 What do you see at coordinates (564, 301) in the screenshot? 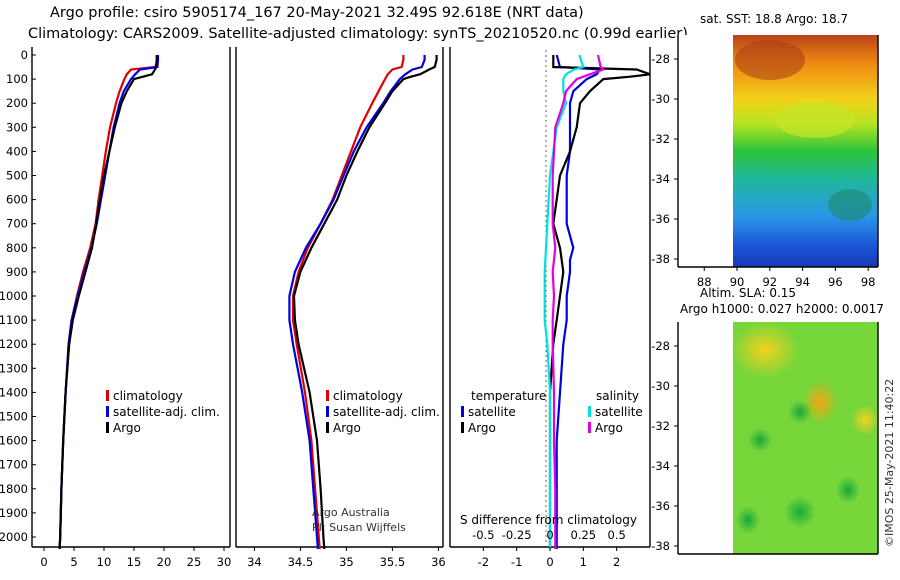
I see `series-line-salinity-satellite` at bounding box center [564, 301].